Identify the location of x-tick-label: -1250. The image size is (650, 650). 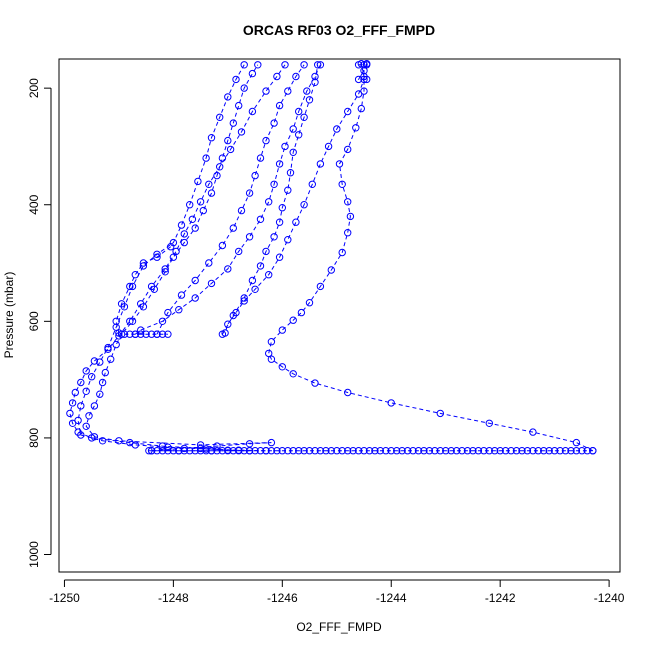
(64, 598).